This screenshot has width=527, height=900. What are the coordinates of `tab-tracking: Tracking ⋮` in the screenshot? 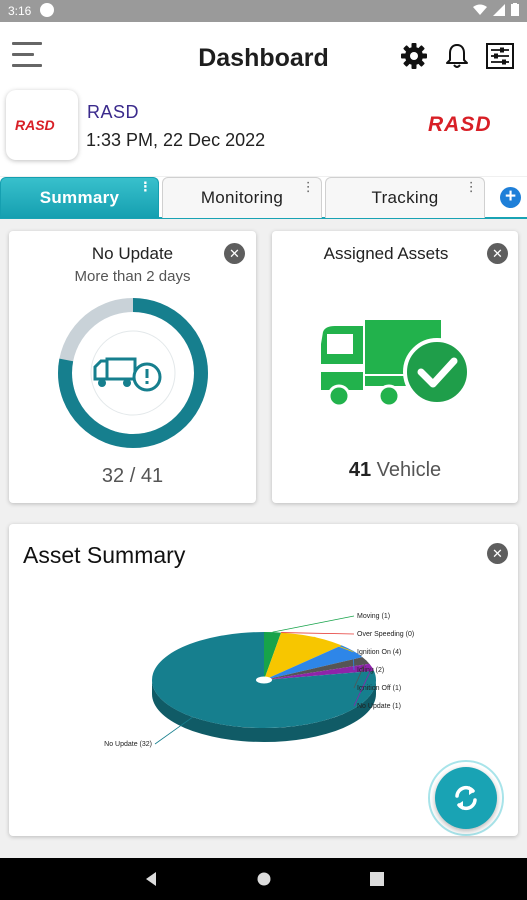 It's located at (405, 197).